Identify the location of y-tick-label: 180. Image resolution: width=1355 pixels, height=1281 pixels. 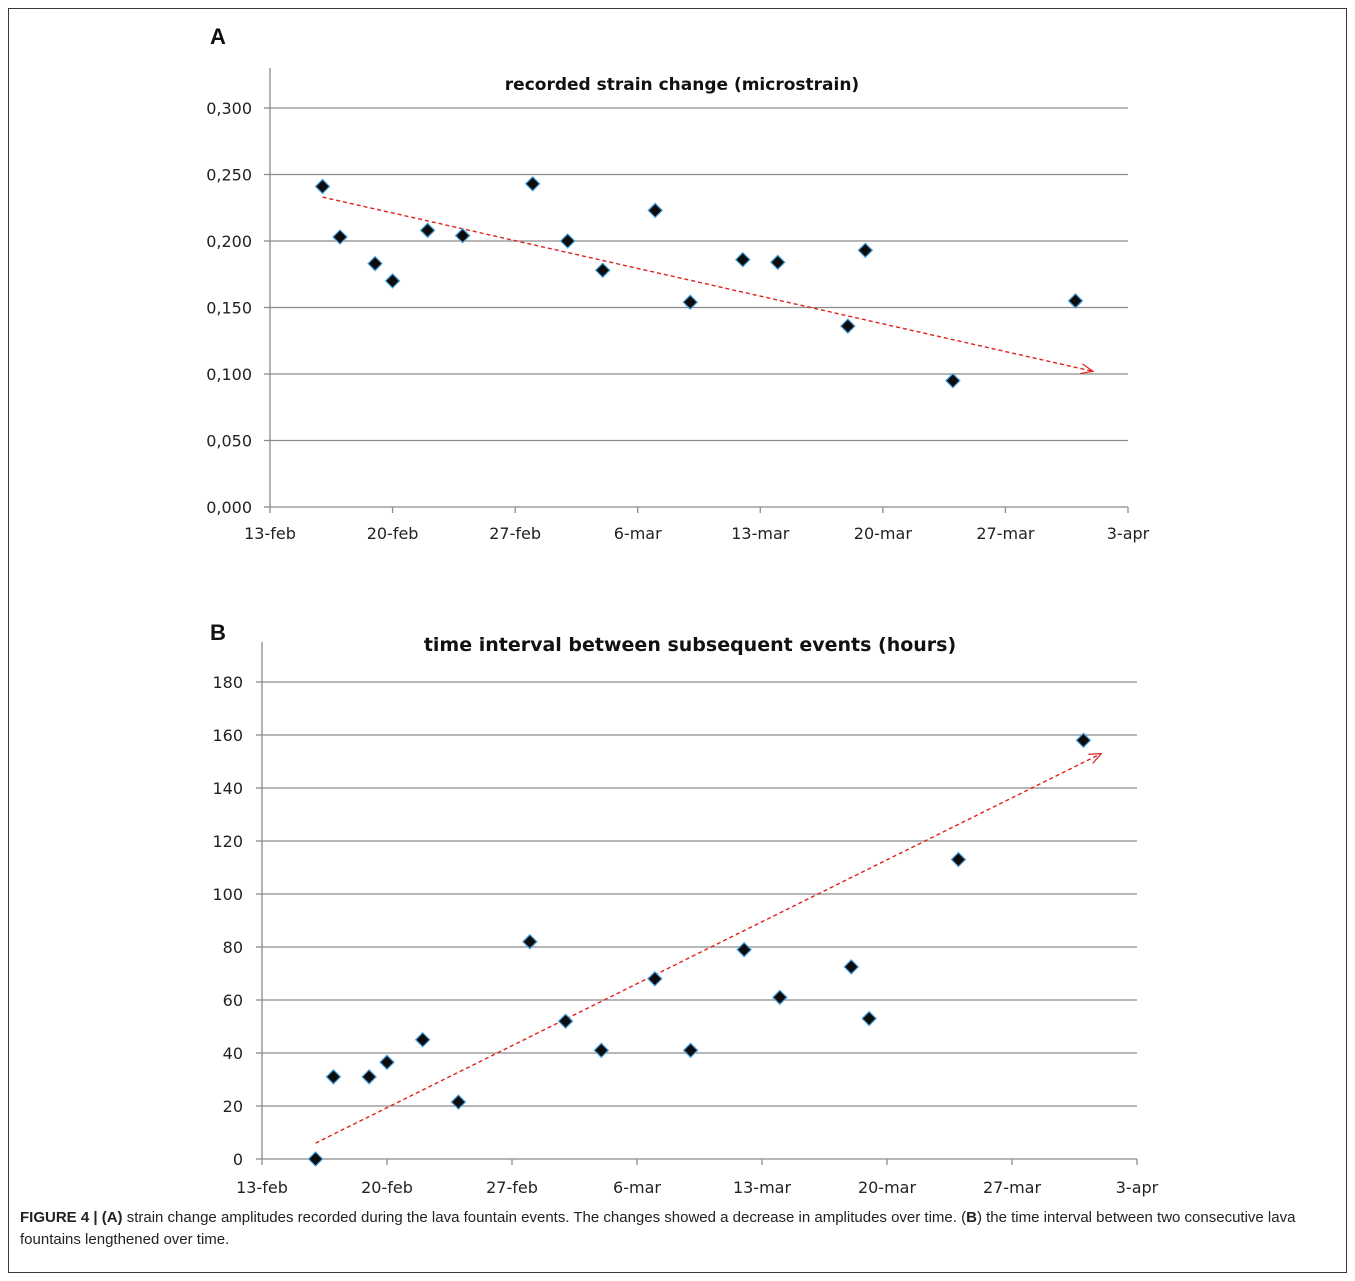
(227, 682).